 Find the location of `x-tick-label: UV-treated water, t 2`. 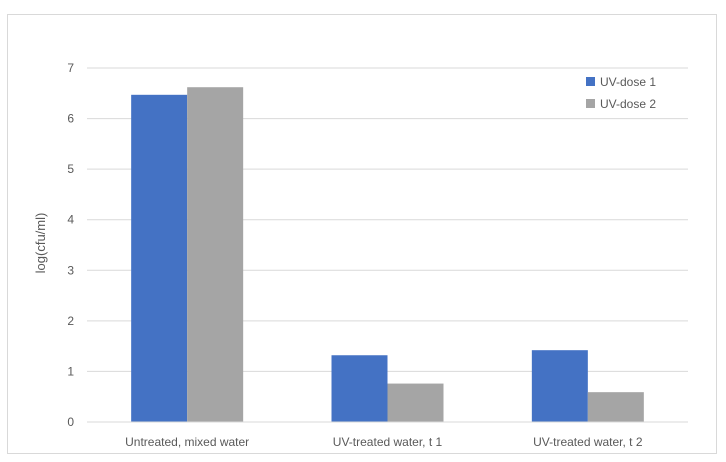

x-tick-label: UV-treated water, t 2 is located at coordinates (588, 442).